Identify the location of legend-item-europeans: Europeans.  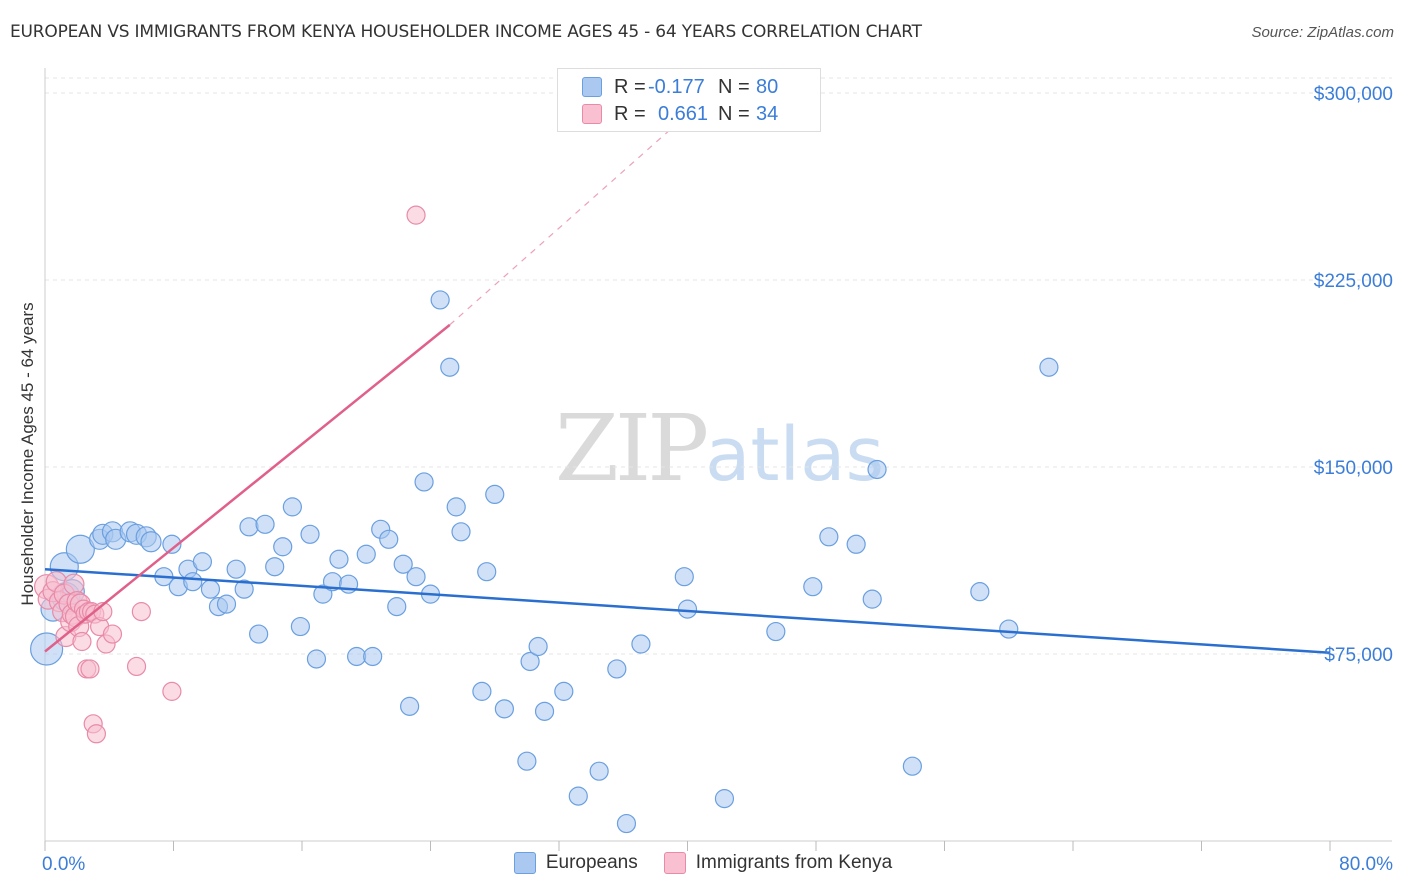
(575, 863).